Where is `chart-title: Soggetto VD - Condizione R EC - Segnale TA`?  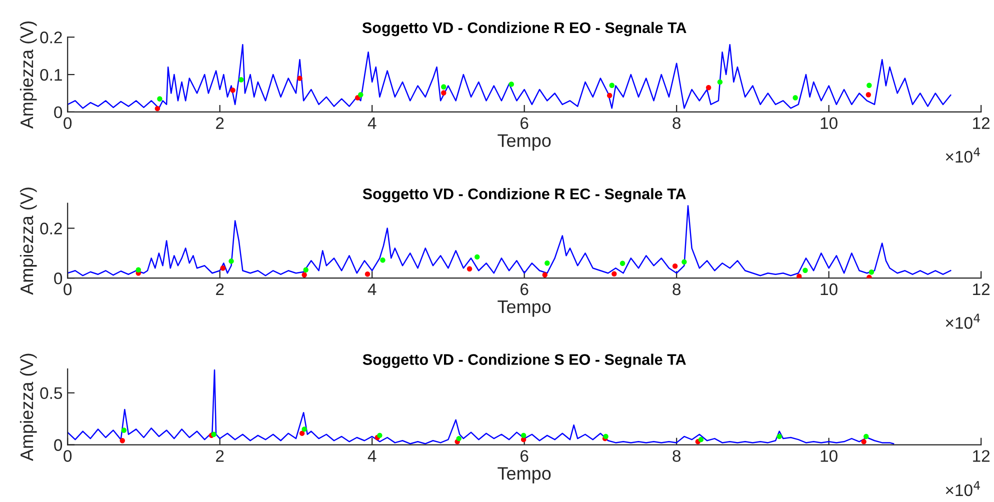
chart-title: Soggetto VD - Condizione R EC - Segnale TA is located at coordinates (524, 195).